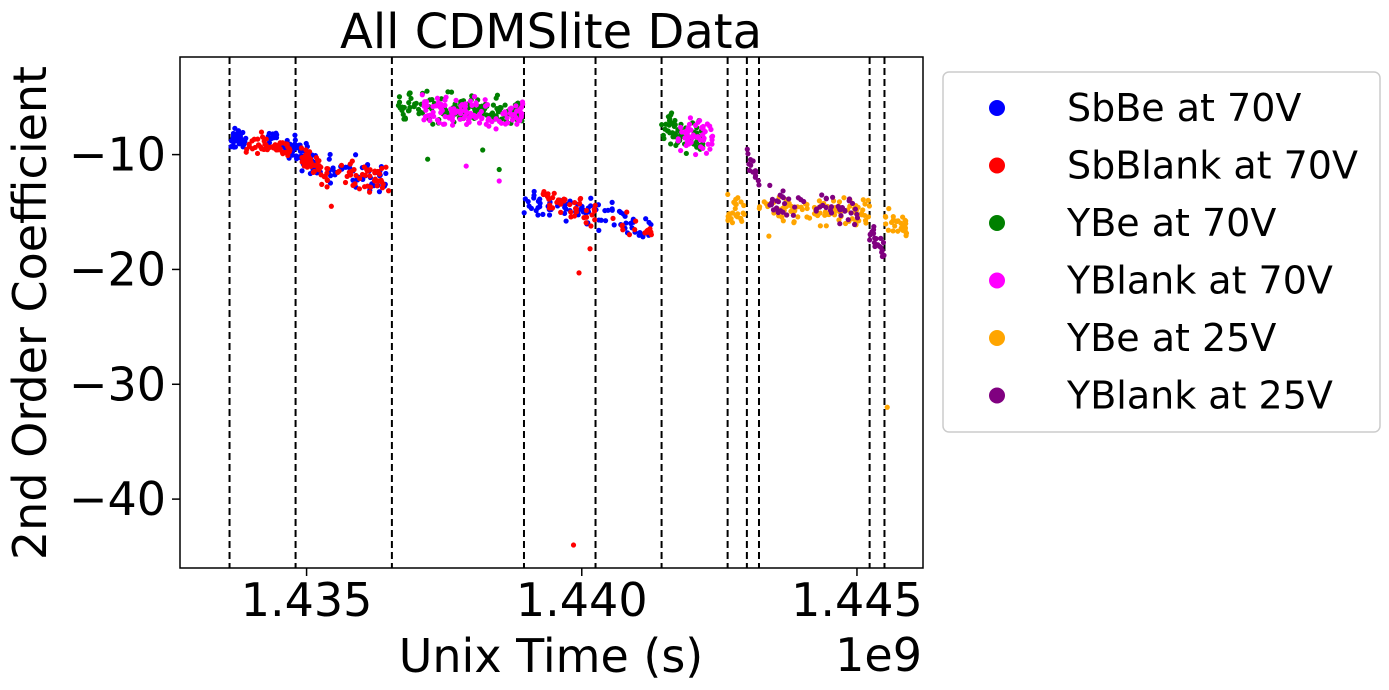 The width and height of the screenshot is (1389, 690). What do you see at coordinates (551, 656) in the screenshot?
I see `x-axis-label: Unix Time (s)` at bounding box center [551, 656].